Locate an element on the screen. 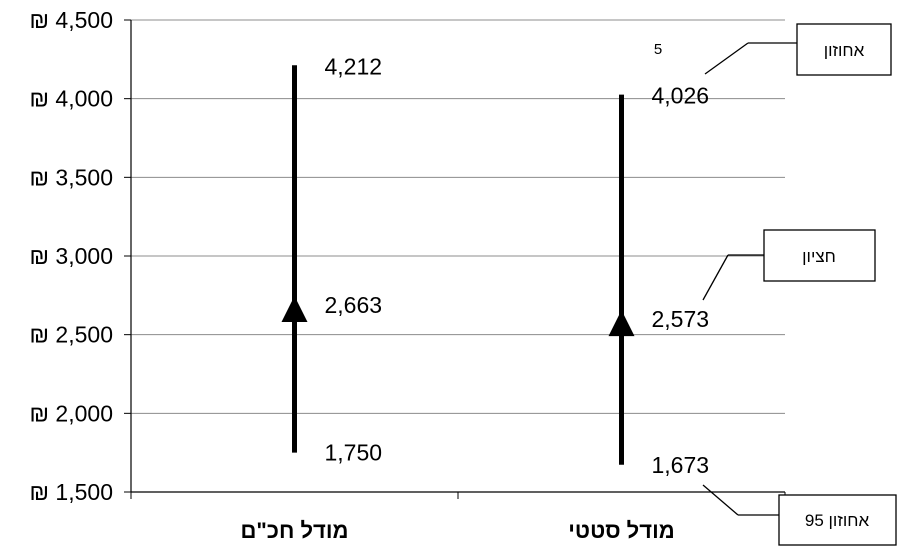  callout-mid: חציון is located at coordinates (789, 265).